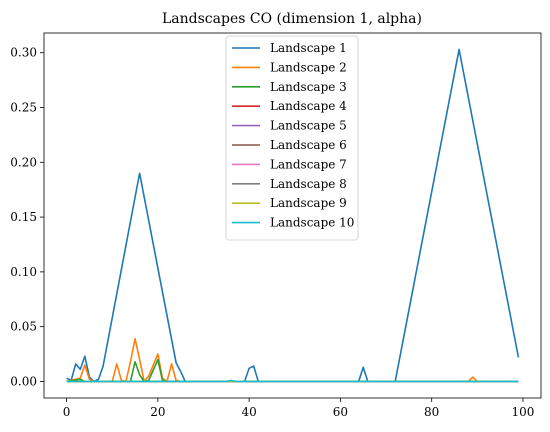 This screenshot has width=550, height=432. Describe the element at coordinates (431, 412) in the screenshot. I see `x-tick-label: 80` at that location.